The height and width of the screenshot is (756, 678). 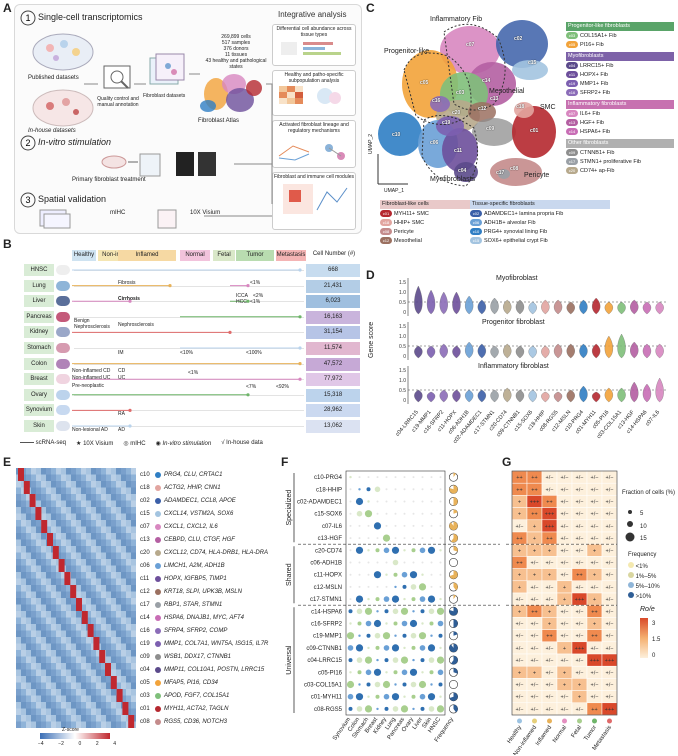 I want to click on cluster-blob-c02, so click(x=522, y=44).